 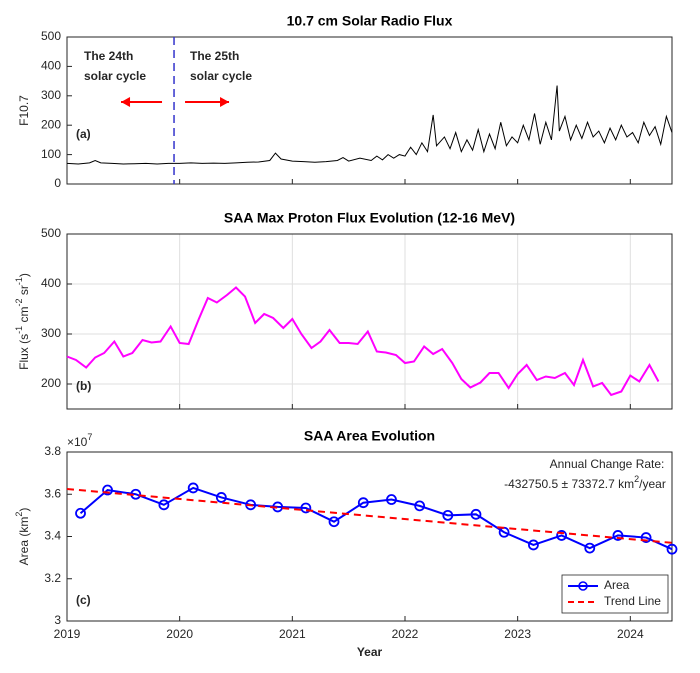 I want to click on annotation: The 25th, so click(x=214, y=56).